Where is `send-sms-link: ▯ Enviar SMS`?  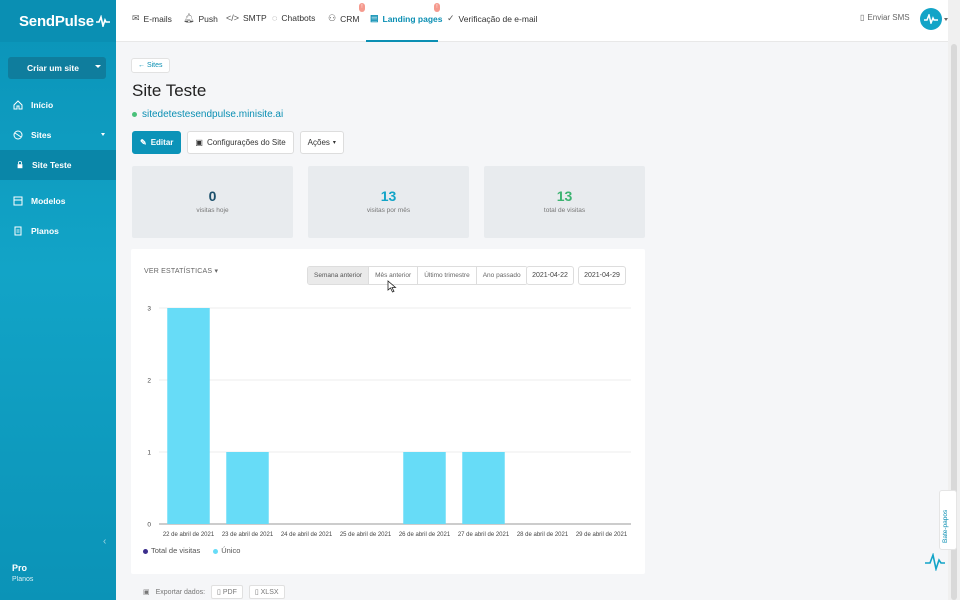
send-sms-link: ▯ Enviar SMS is located at coordinates (885, 17).